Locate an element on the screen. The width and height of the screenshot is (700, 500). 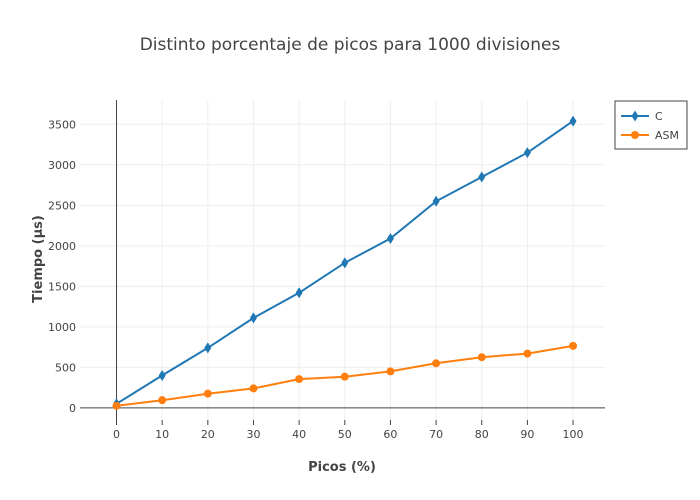
x-tick-label: 50 is located at coordinates (345, 434).